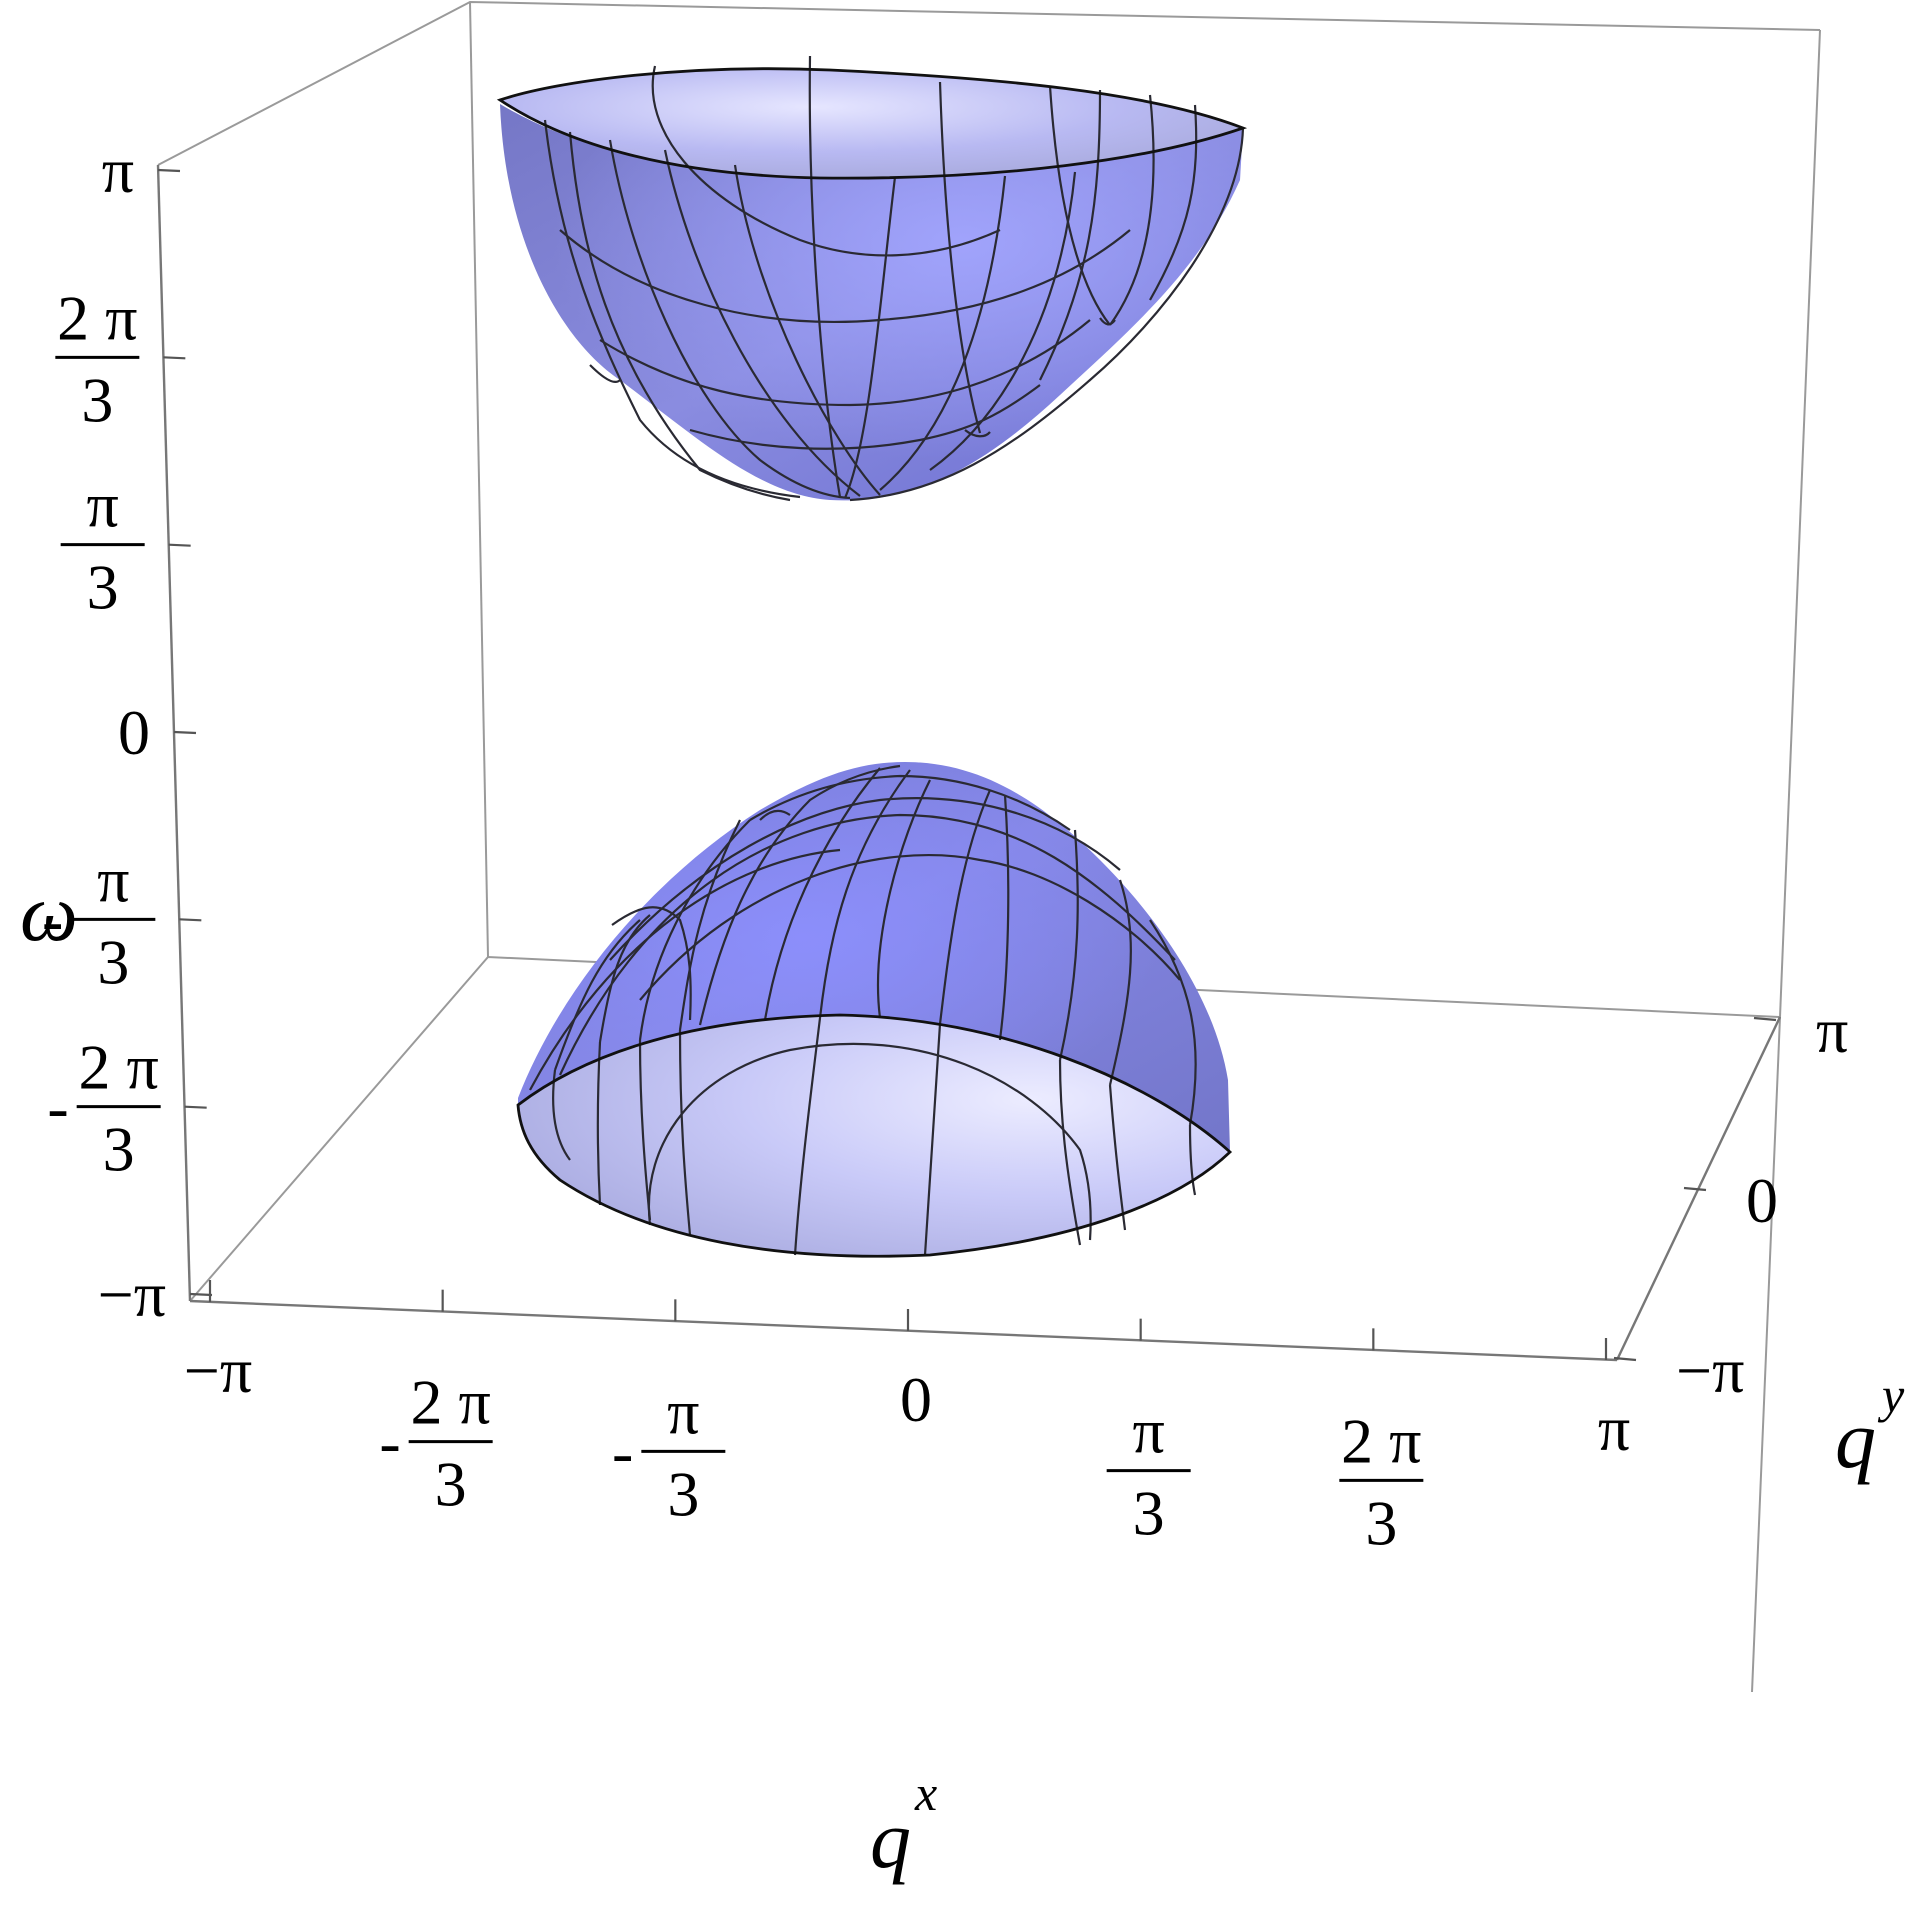 This screenshot has height=1914, width=1920. I want to click on upper-surface-rim, so click(872, 123).